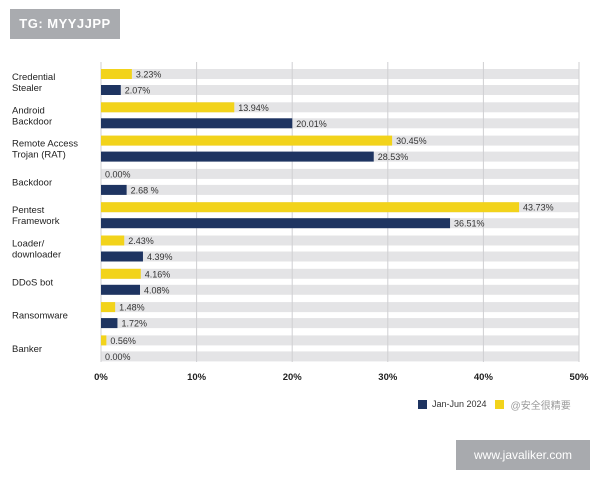  What do you see at coordinates (540, 406) in the screenshot?
I see `watermark-text: @安全很精要` at bounding box center [540, 406].